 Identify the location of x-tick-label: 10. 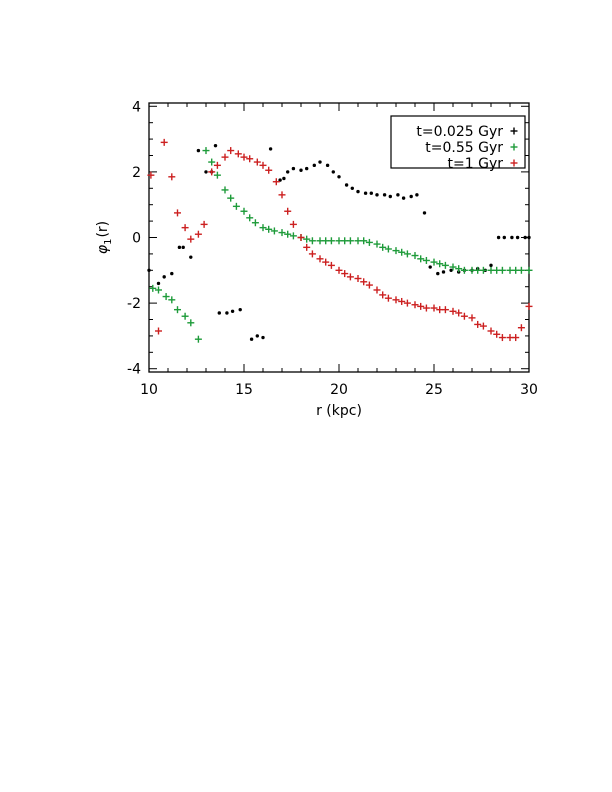
(149, 390).